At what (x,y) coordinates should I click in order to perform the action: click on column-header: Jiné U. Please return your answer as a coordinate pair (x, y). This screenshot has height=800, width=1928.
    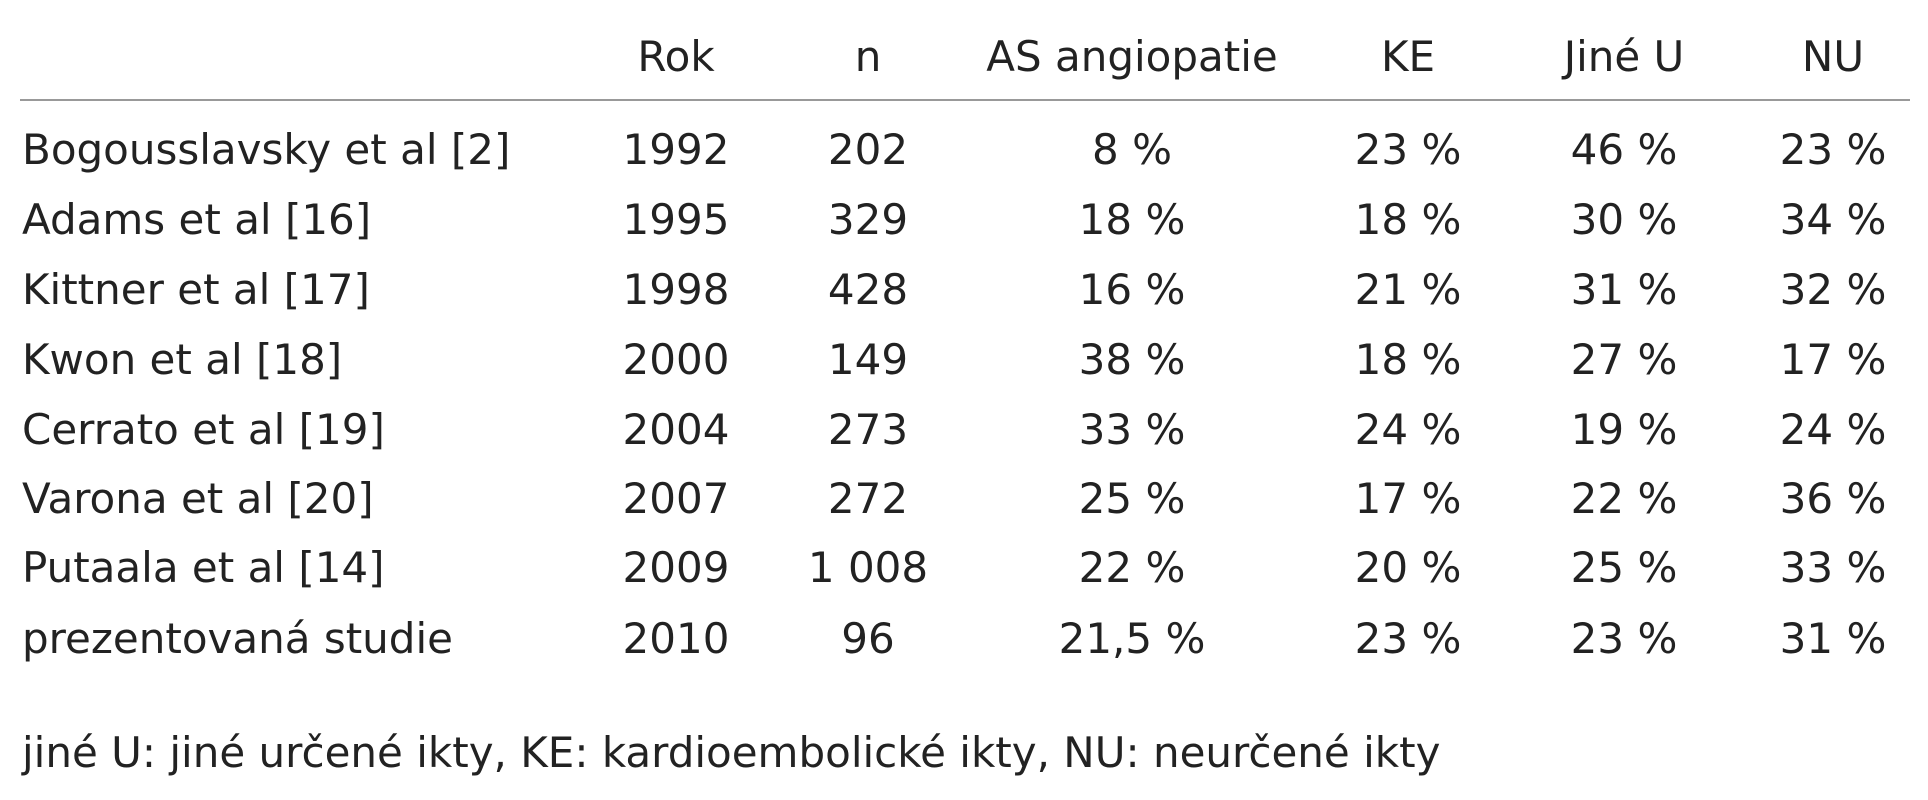
    Looking at the image, I should click on (1624, 56).